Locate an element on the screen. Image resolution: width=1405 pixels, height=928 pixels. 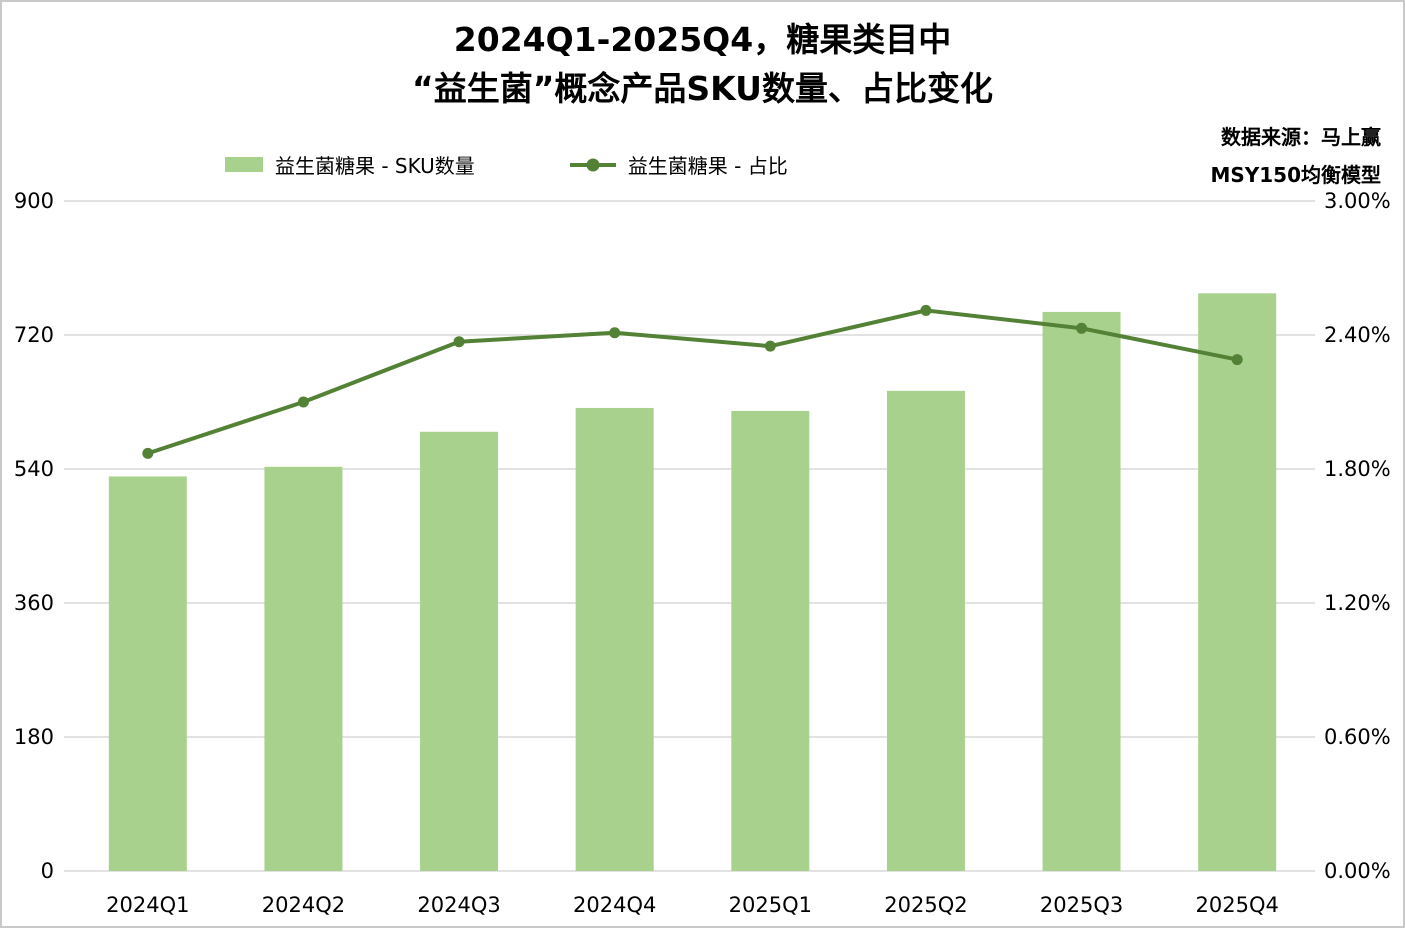
legend: 益生菌糖果 - SKU数量 益生菌糖果 - 占比 is located at coordinates (506, 164).